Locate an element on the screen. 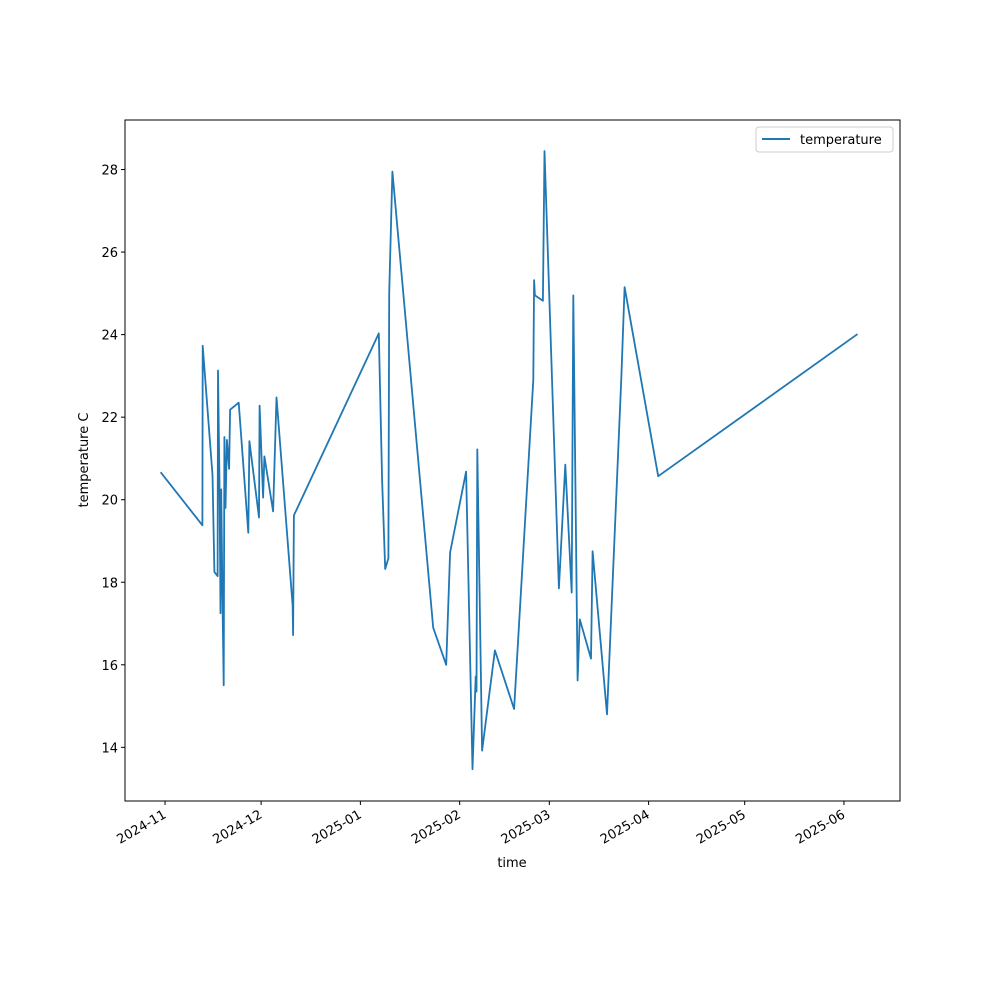 The image size is (1000, 1000). y-tick-label: 28 is located at coordinates (109, 171).